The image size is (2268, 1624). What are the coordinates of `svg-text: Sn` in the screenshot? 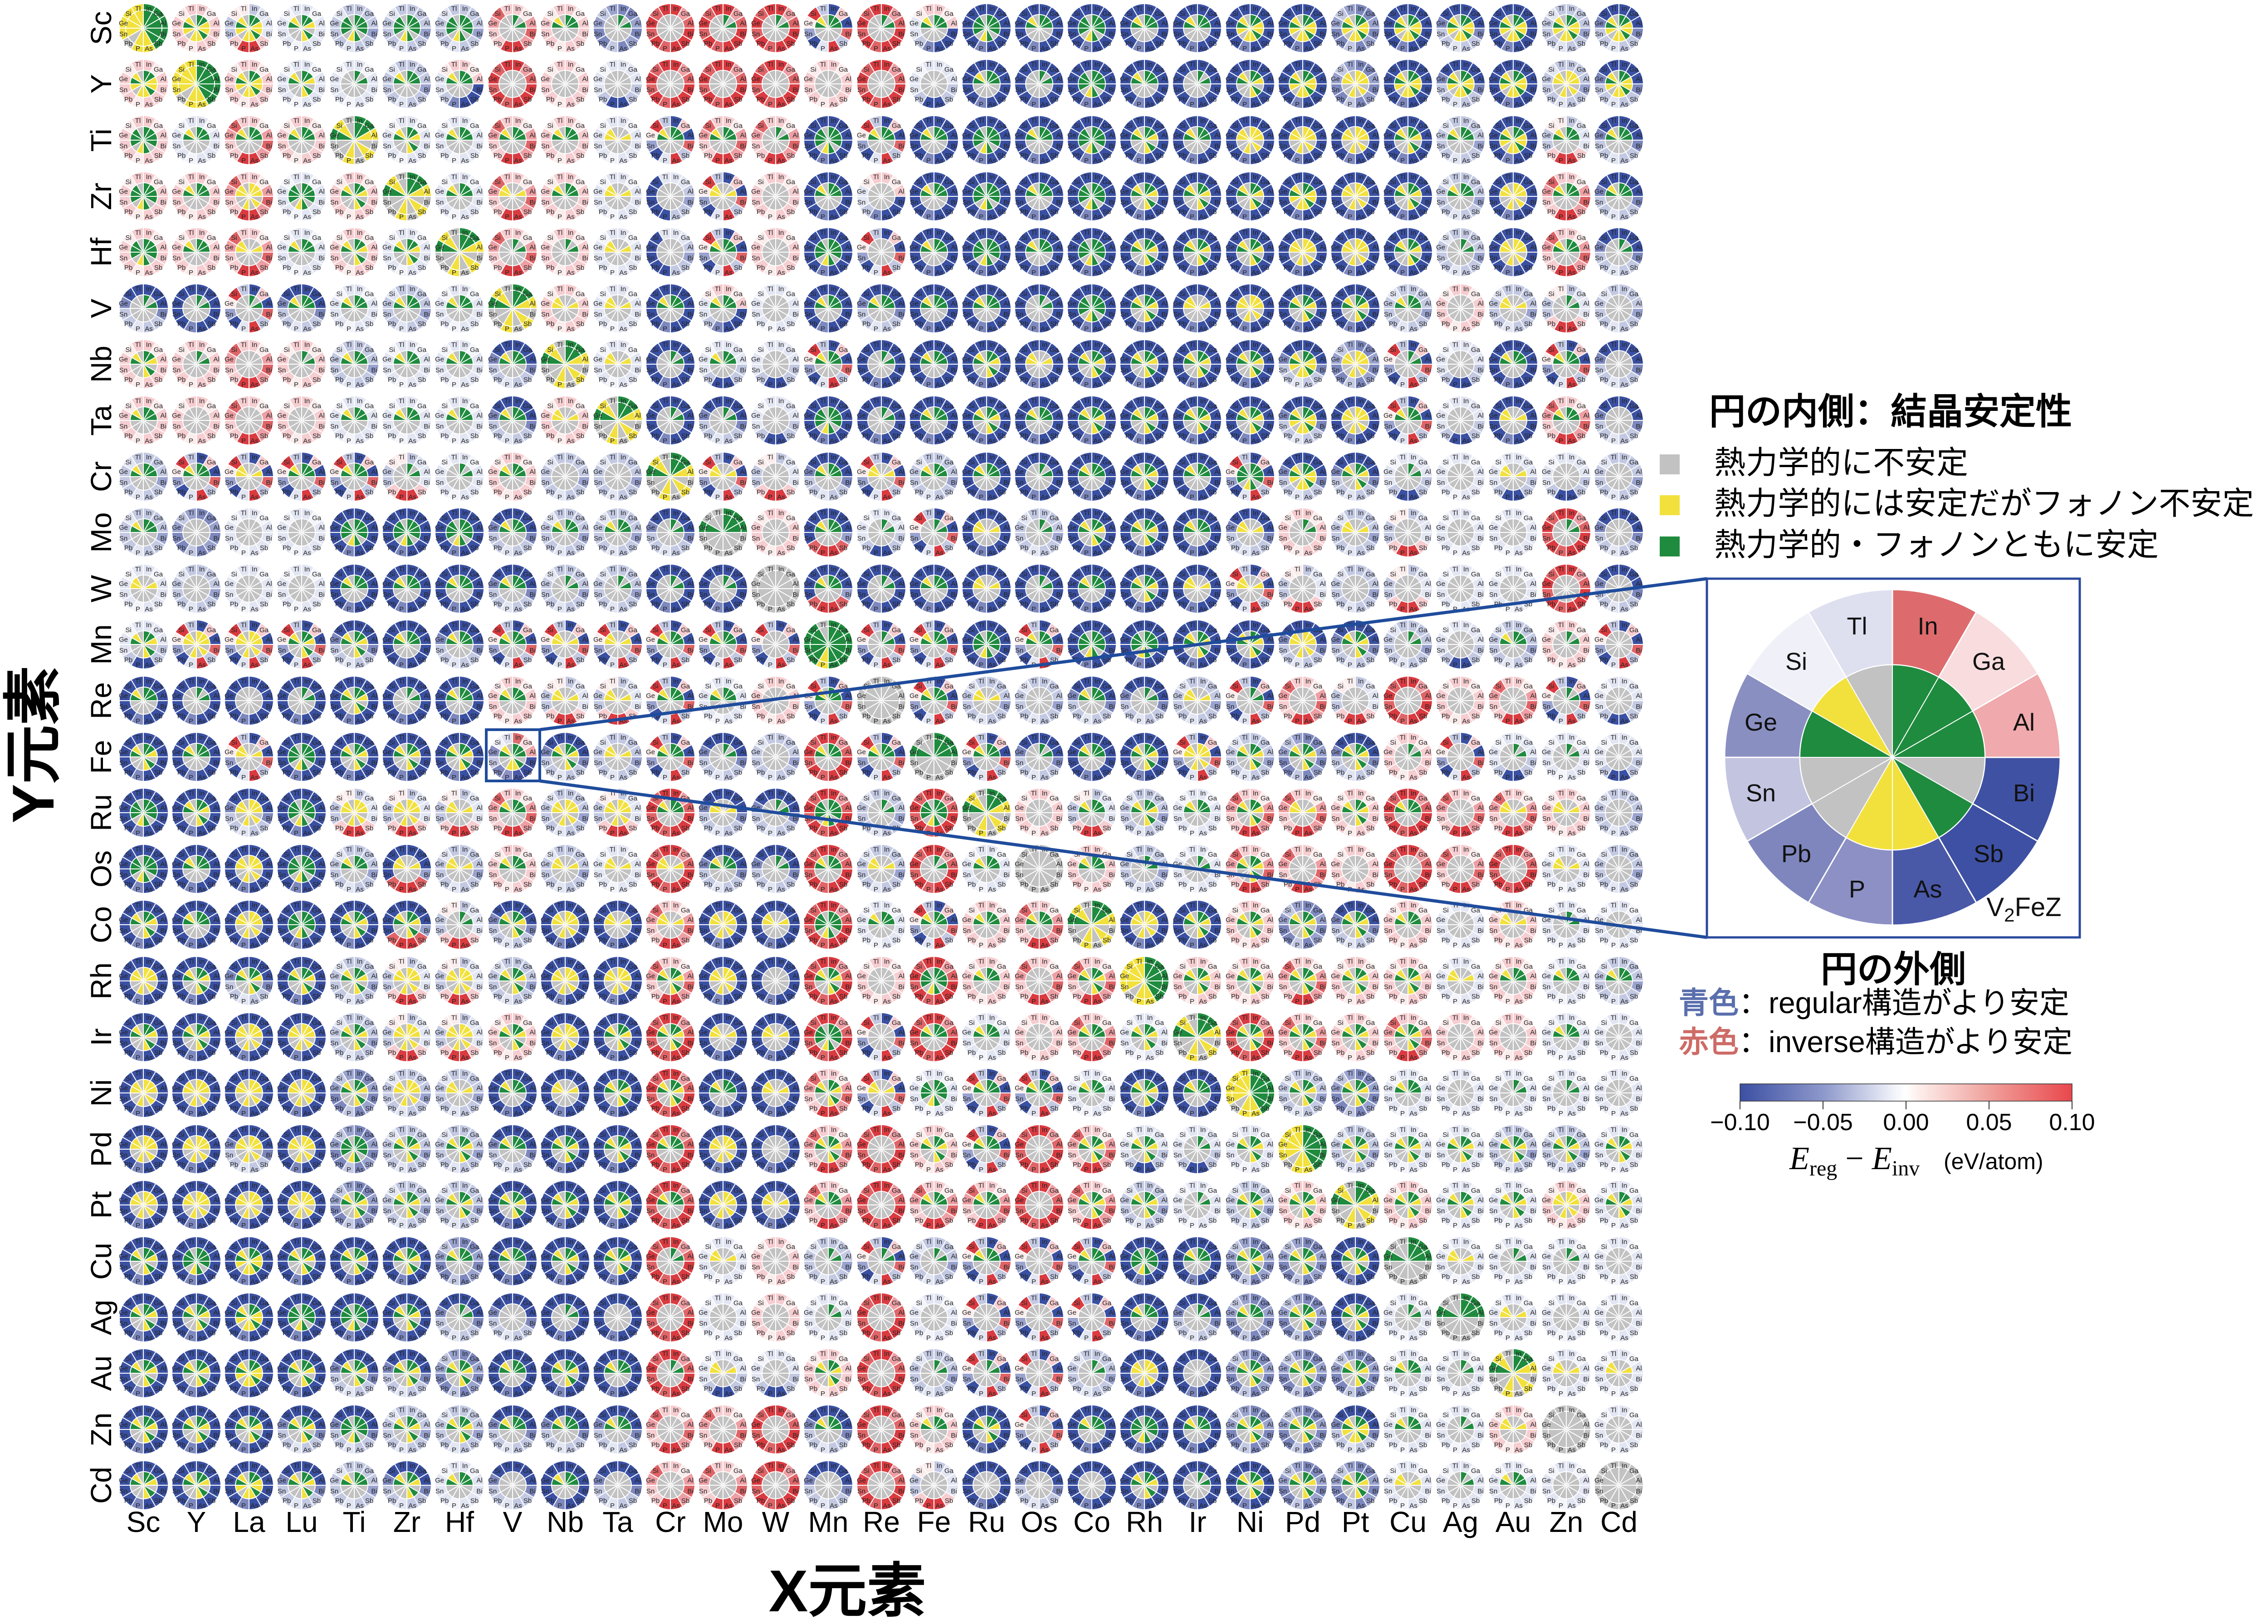 It's located at (1761, 793).